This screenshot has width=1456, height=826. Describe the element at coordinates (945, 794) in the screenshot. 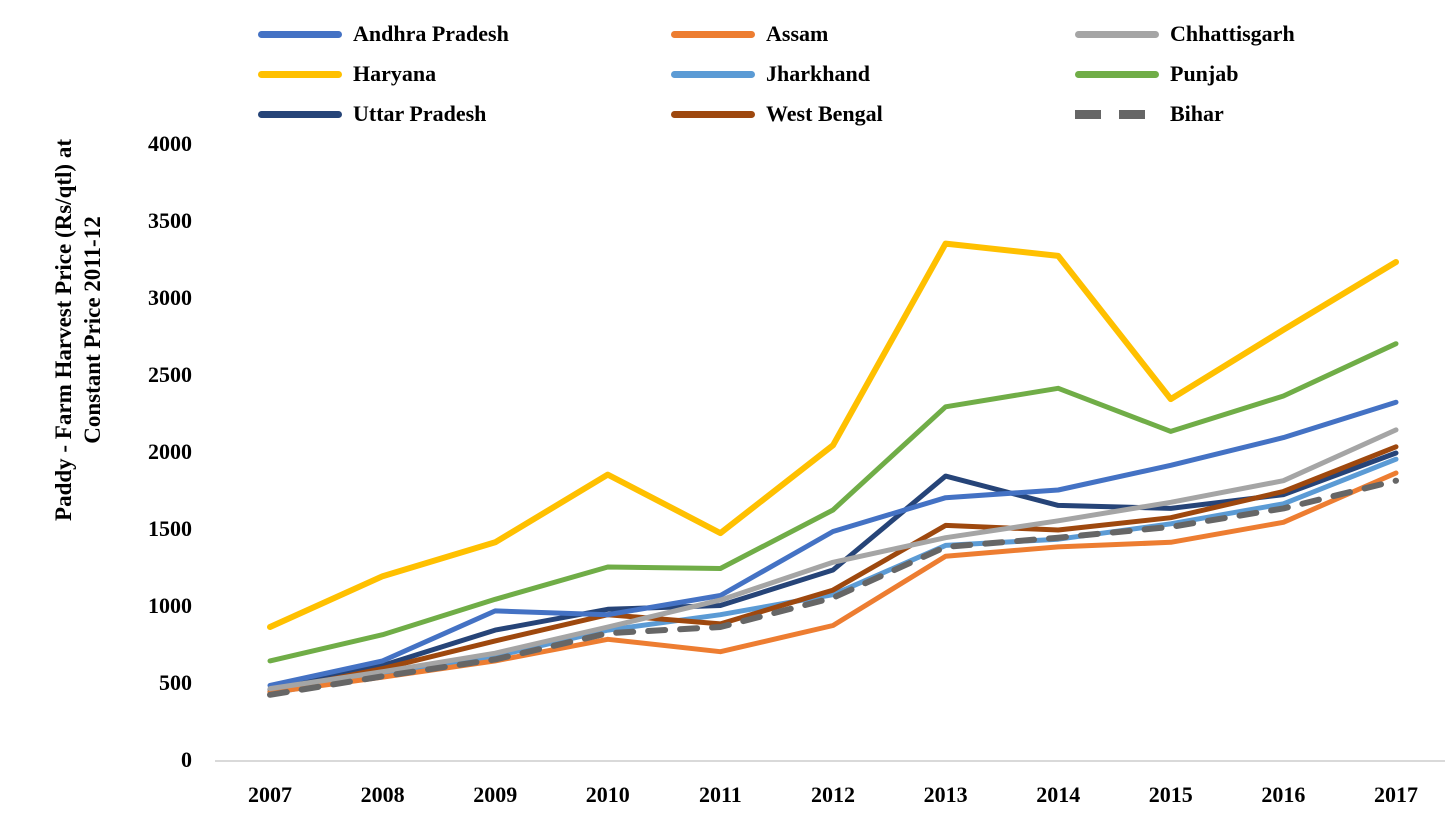

I see `x-tick-2013: 2013` at that location.